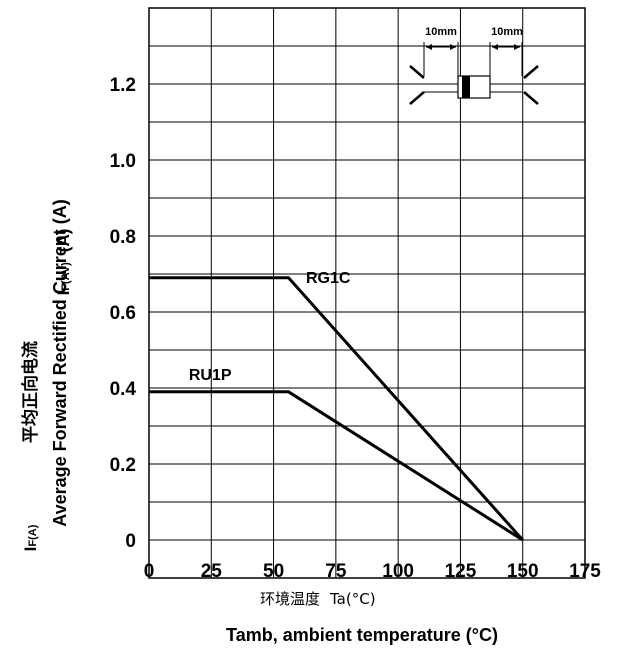 The width and height of the screenshot is (628, 649). I want to click on x-axis-title-symbol: Ta(°C), so click(352, 599).